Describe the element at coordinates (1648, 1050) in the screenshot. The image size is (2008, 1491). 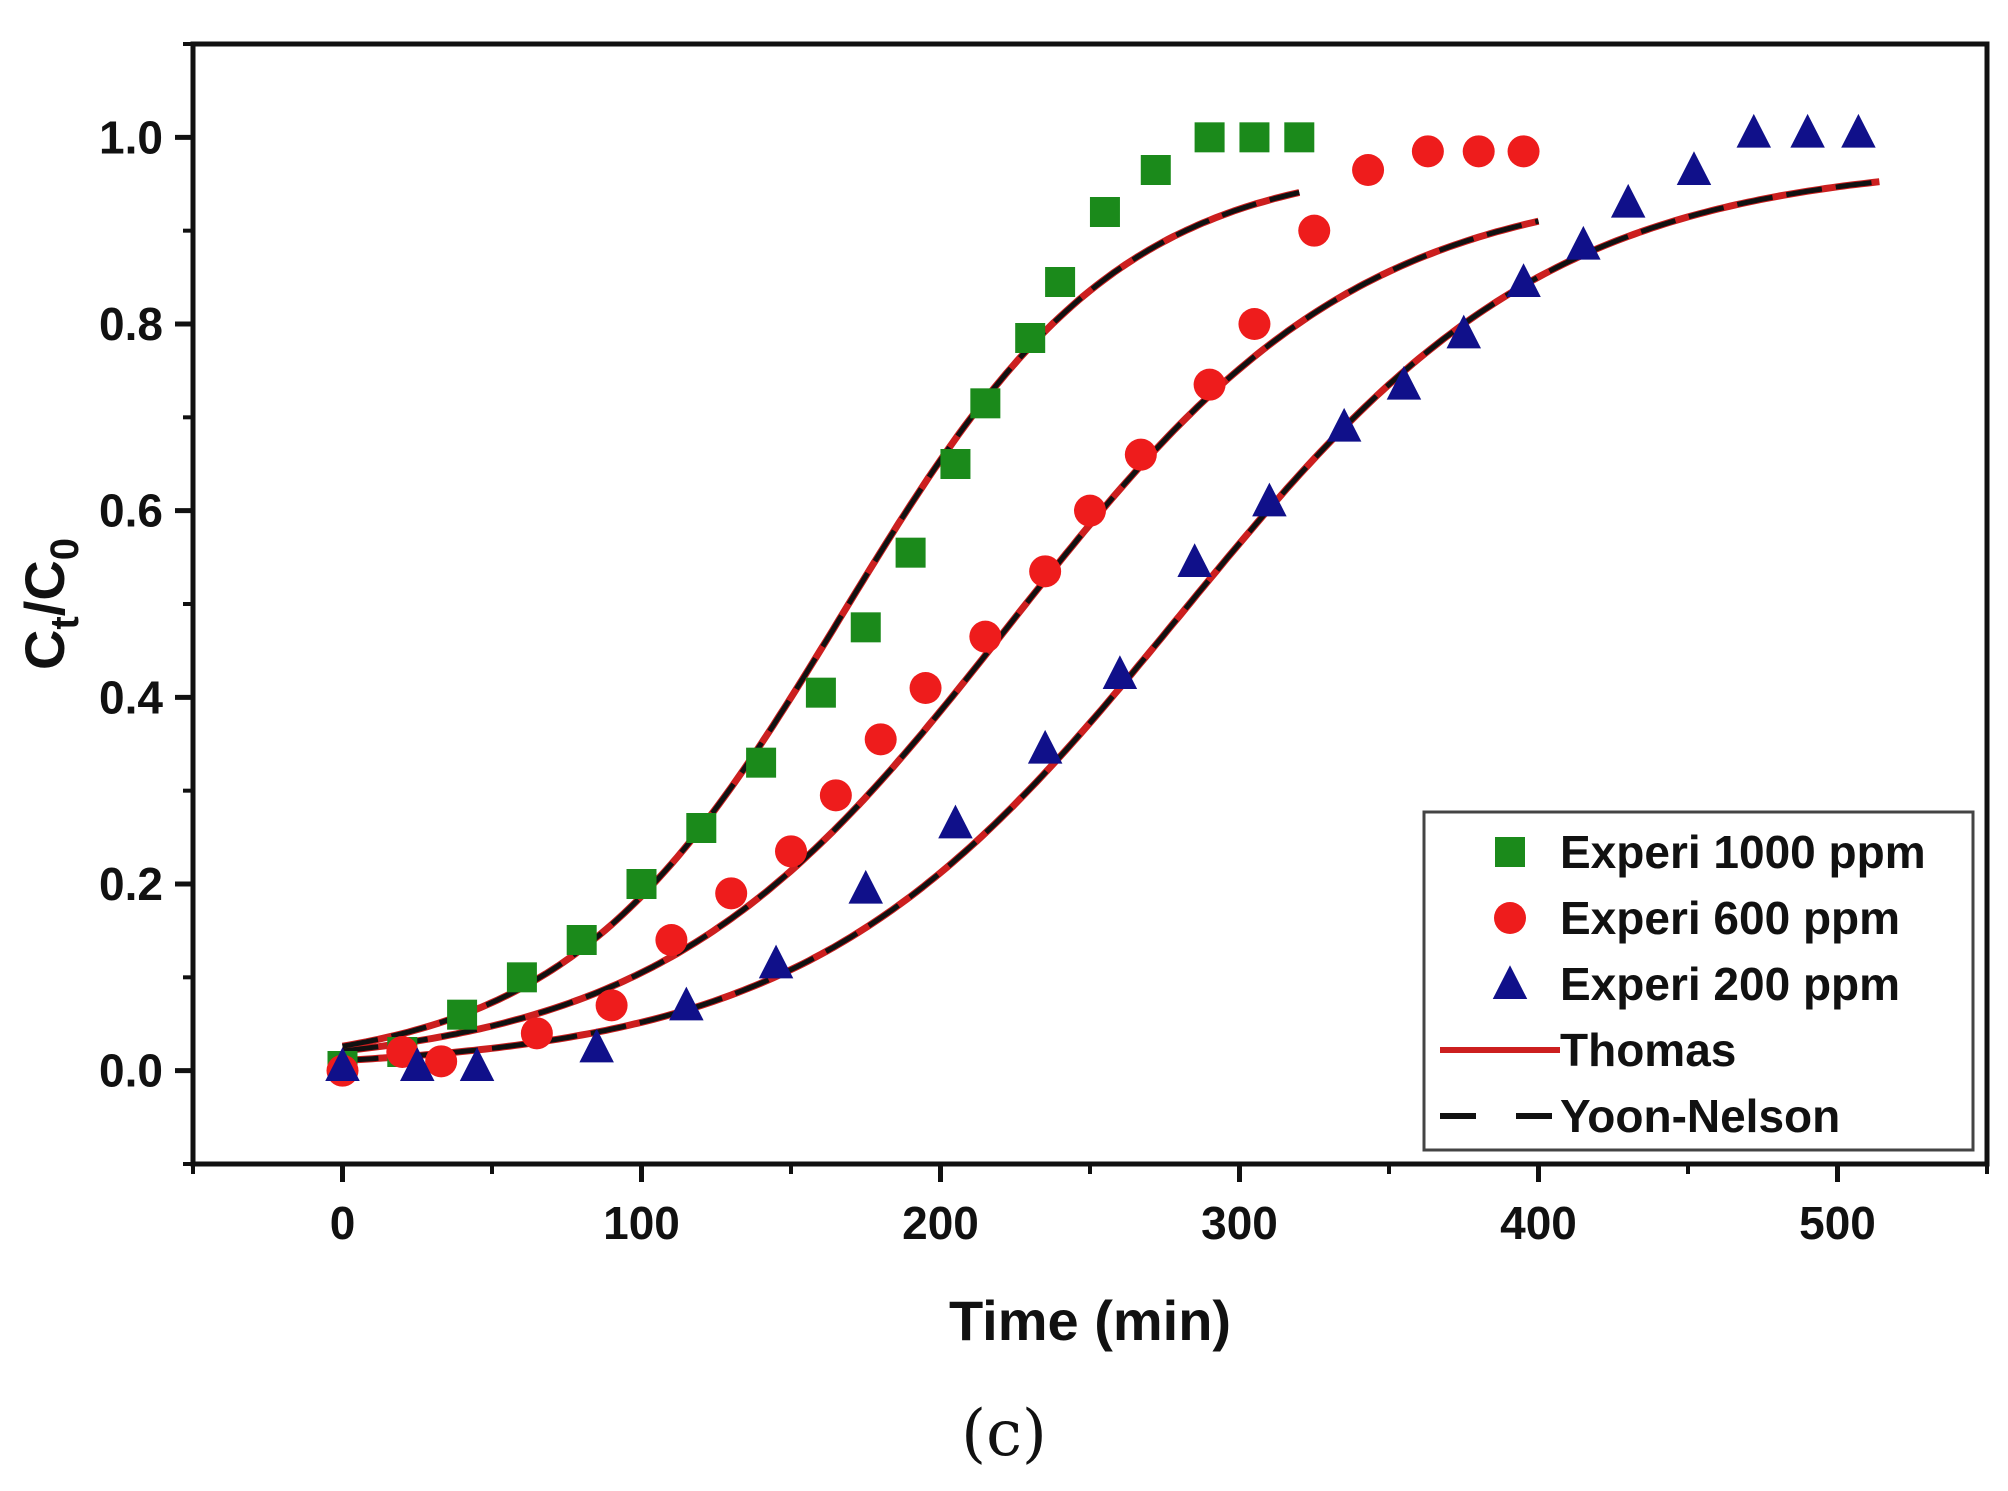
I see `legend-label: Thomas` at that location.